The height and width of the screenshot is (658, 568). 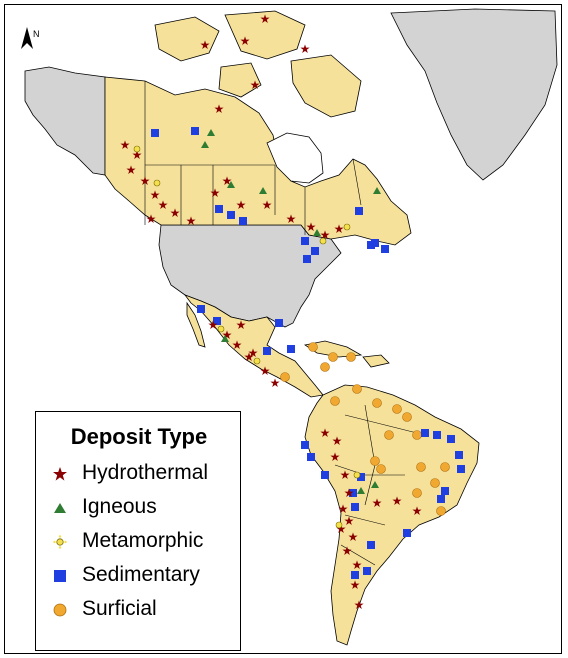 What do you see at coordinates (474, 94) in the screenshot?
I see `greenland-landmass` at bounding box center [474, 94].